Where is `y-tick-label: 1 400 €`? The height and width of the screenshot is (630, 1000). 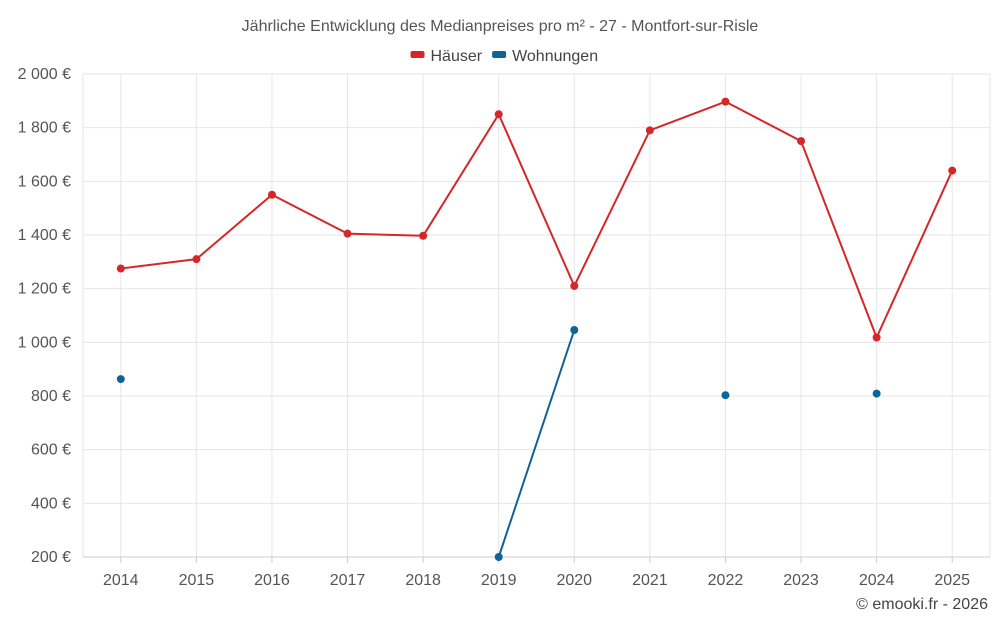 y-tick-label: 1 400 € is located at coordinates (44, 235).